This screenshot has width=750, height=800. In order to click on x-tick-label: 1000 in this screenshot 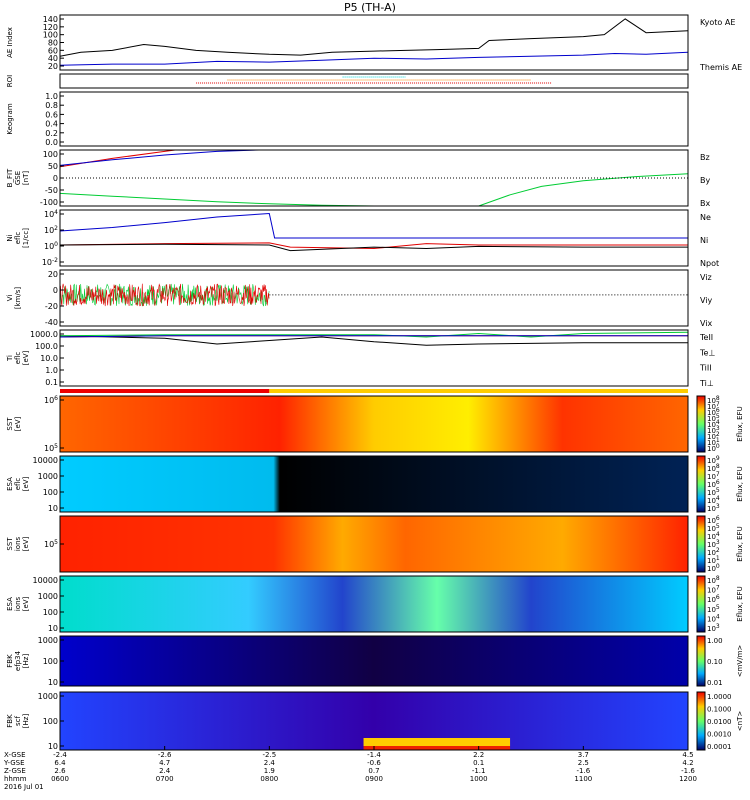, I will do `click(479, 779)`.